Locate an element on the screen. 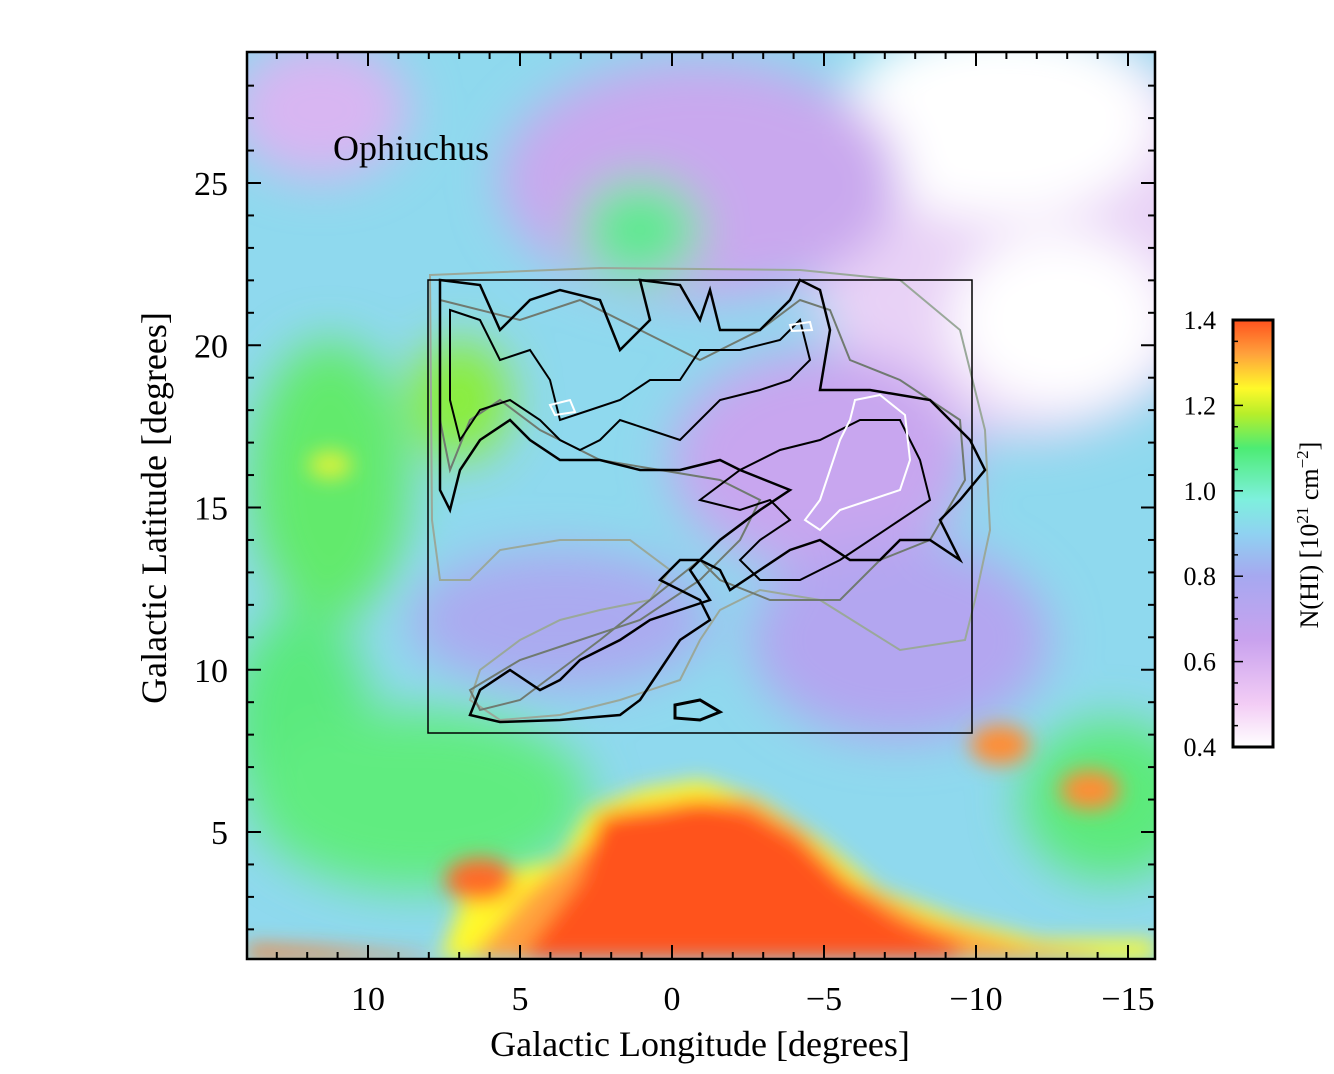 This screenshot has height=1074, width=1334. x-axis-title: Galactic Longitude [degrees] is located at coordinates (700, 1044).